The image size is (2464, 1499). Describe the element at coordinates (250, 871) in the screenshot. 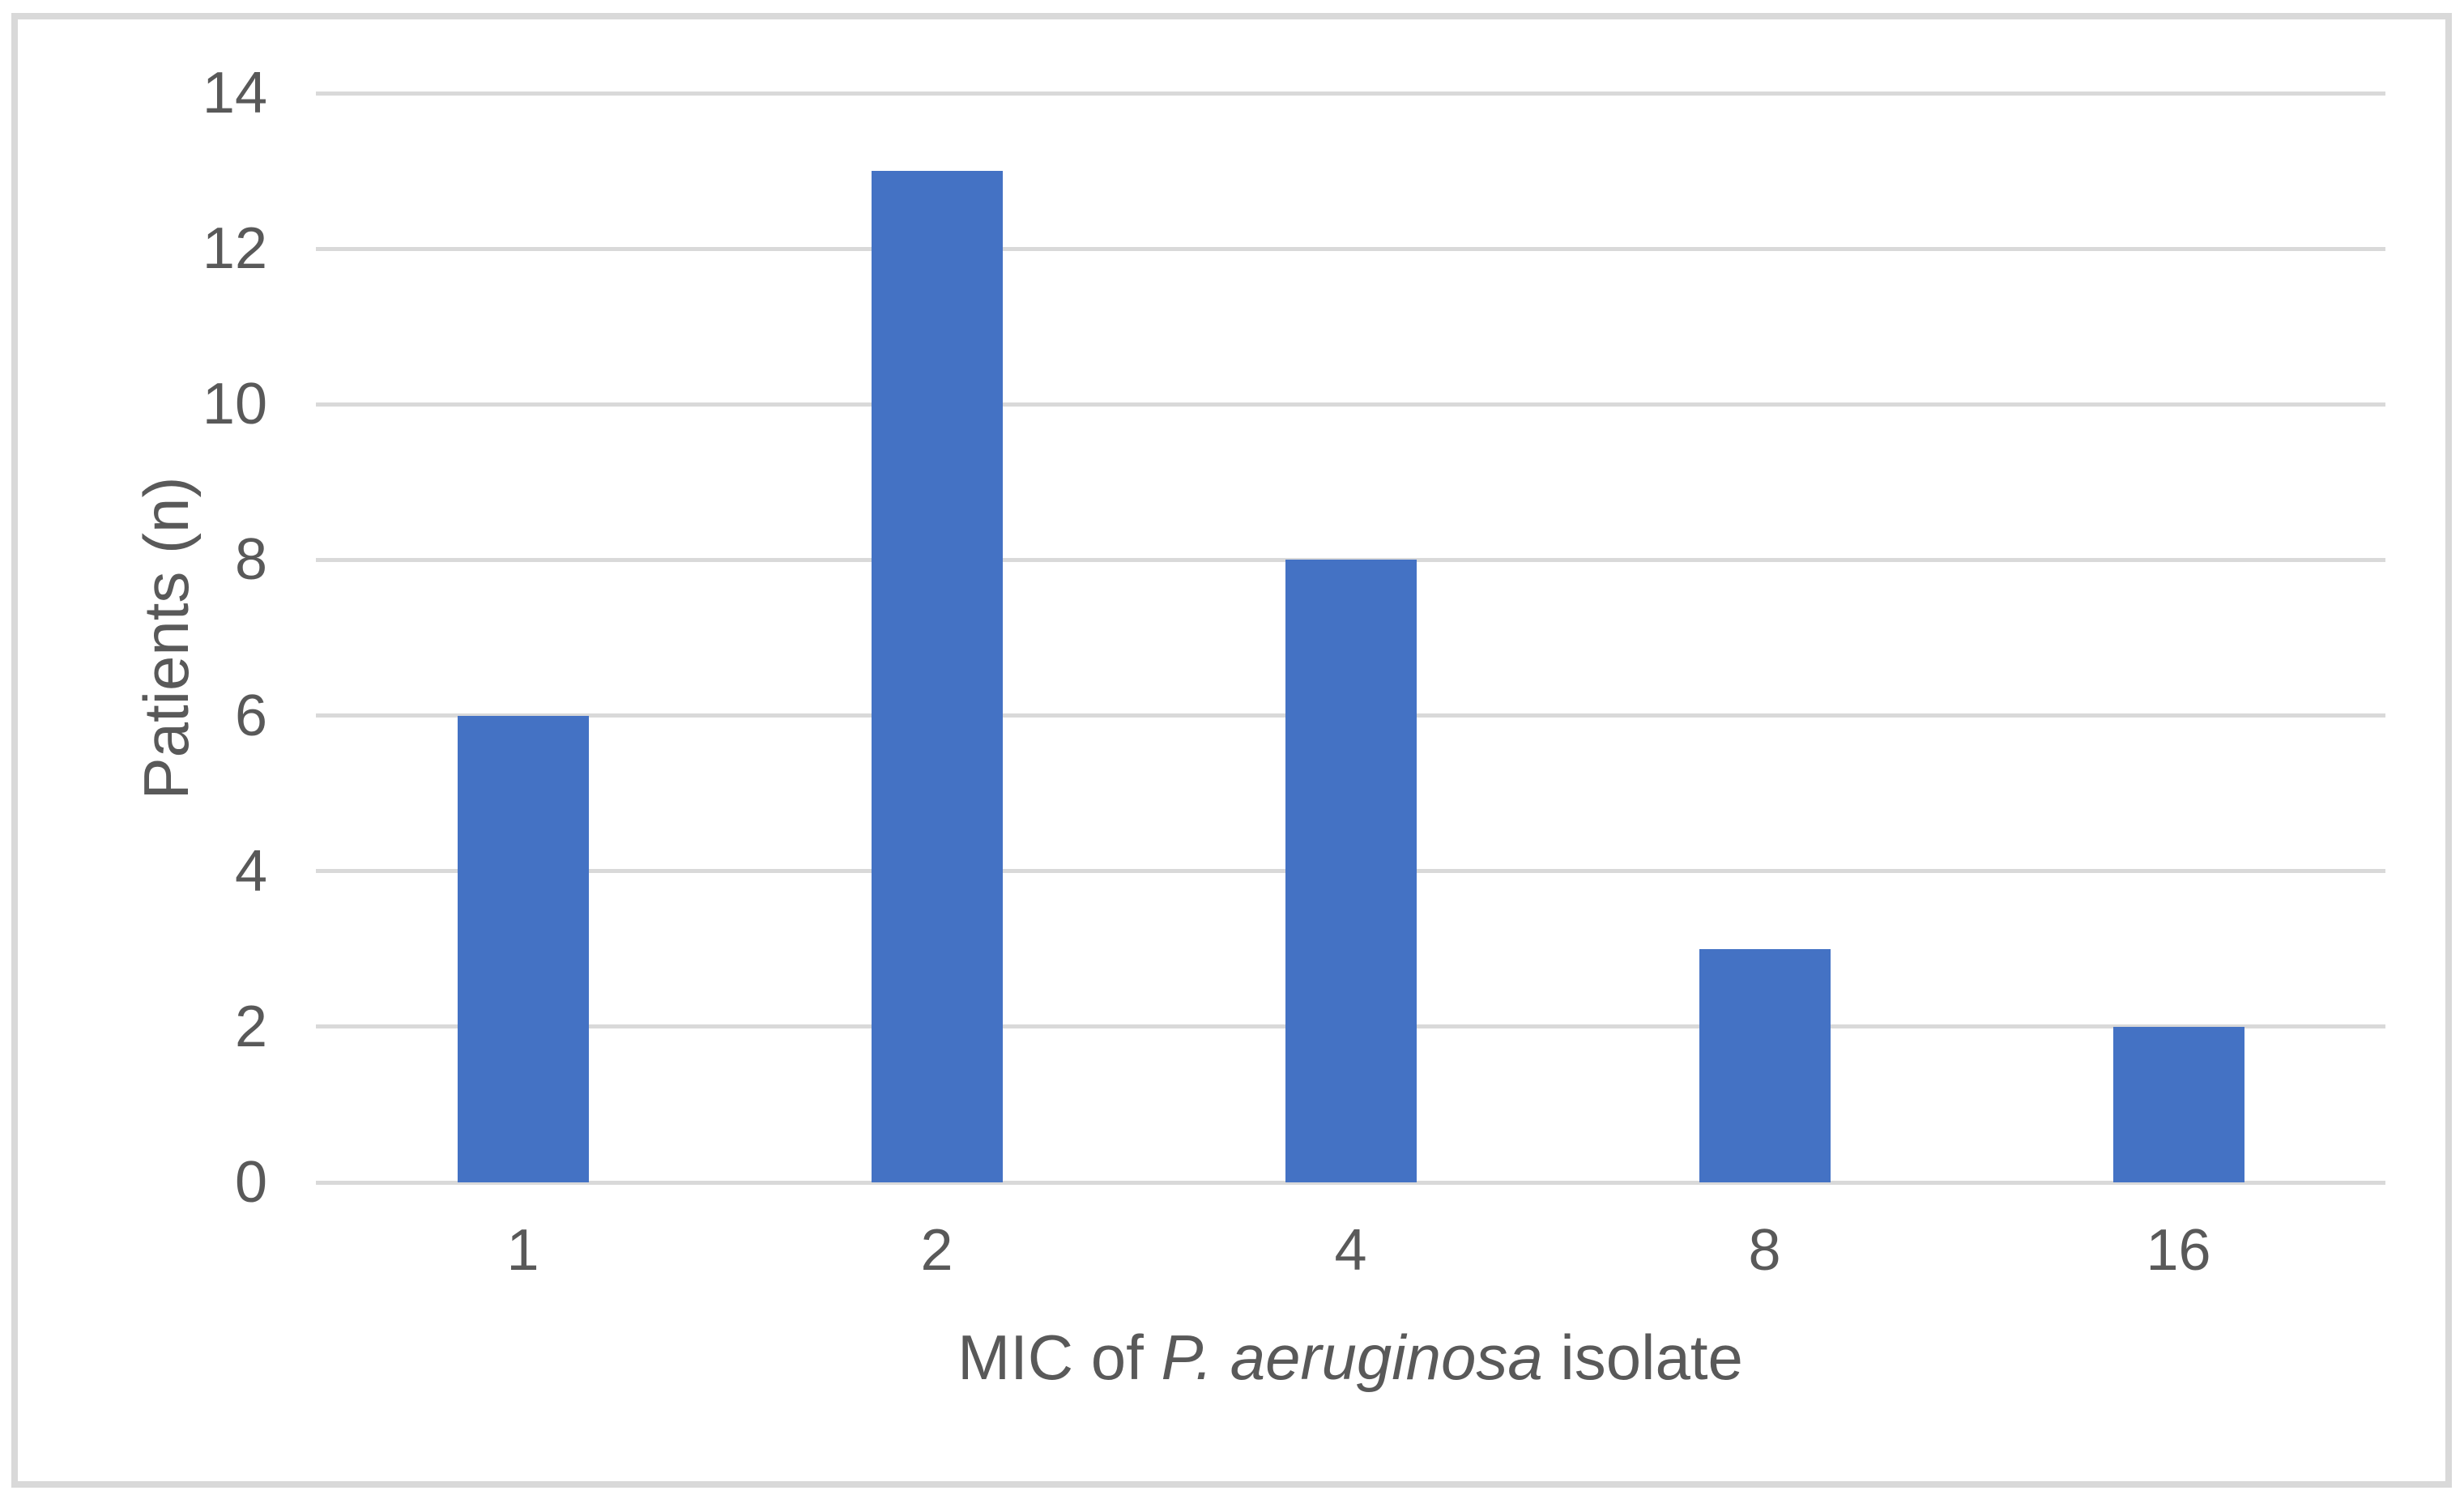

I see `y-tick-label-4: 4` at that location.